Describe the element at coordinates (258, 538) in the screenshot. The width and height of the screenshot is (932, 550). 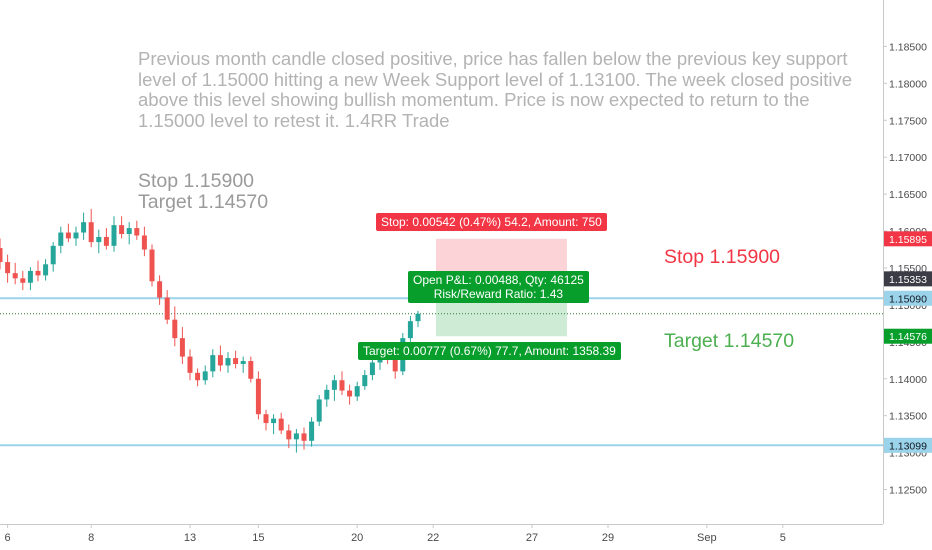
I see `time-tick-label: 15` at that location.